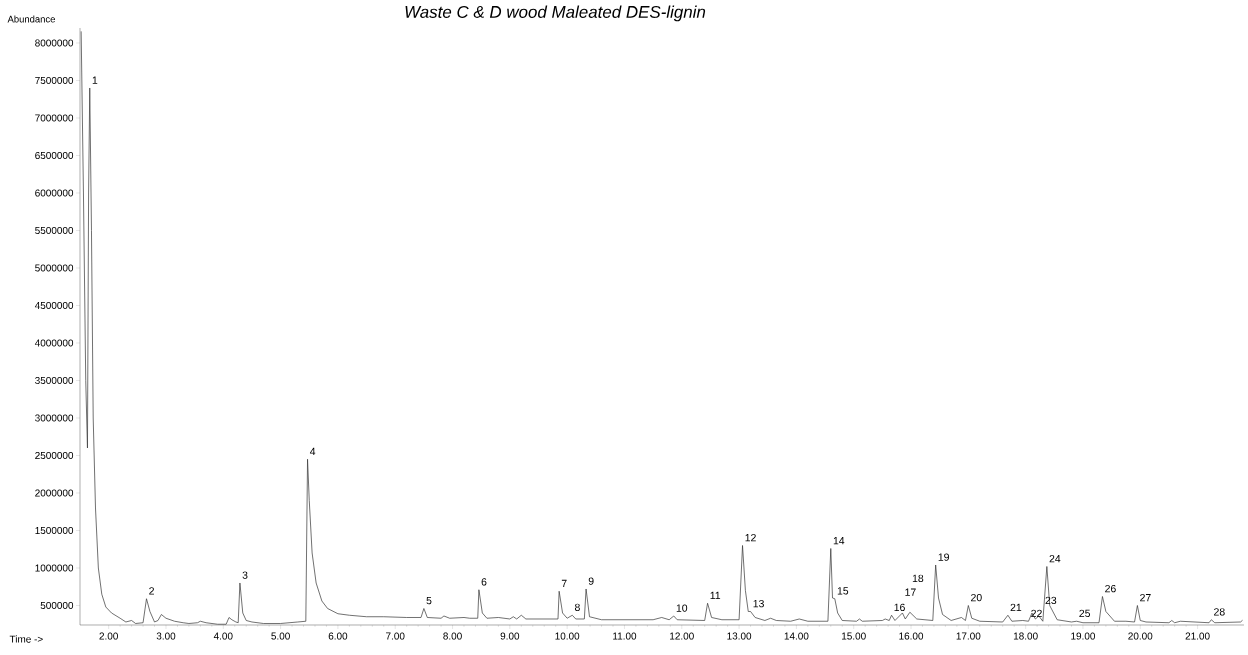 This screenshot has width=1248, height=655. Describe the element at coordinates (1219, 612) in the screenshot. I see `annotation: 28` at that location.